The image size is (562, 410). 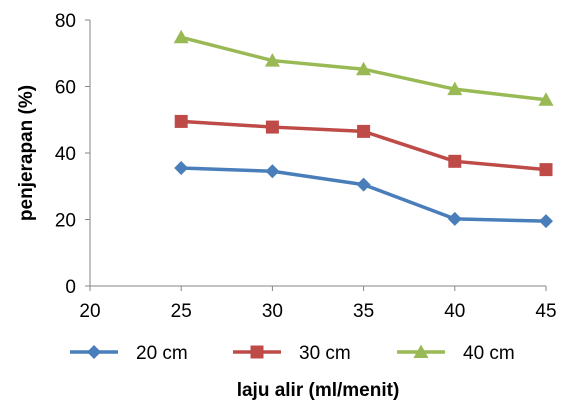 What do you see at coordinates (181, 311) in the screenshot?
I see `x-tick-label: 25` at bounding box center [181, 311].